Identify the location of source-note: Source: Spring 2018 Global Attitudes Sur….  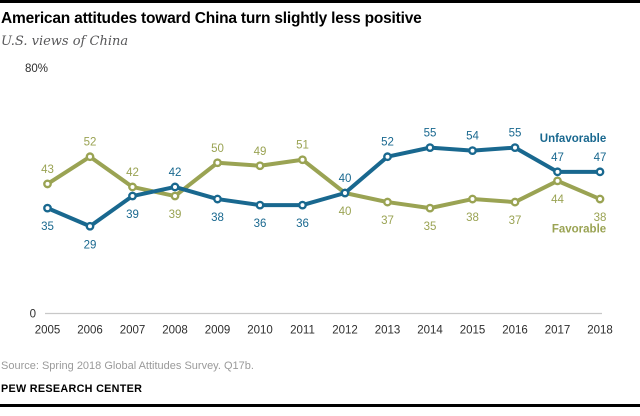
(127, 366).